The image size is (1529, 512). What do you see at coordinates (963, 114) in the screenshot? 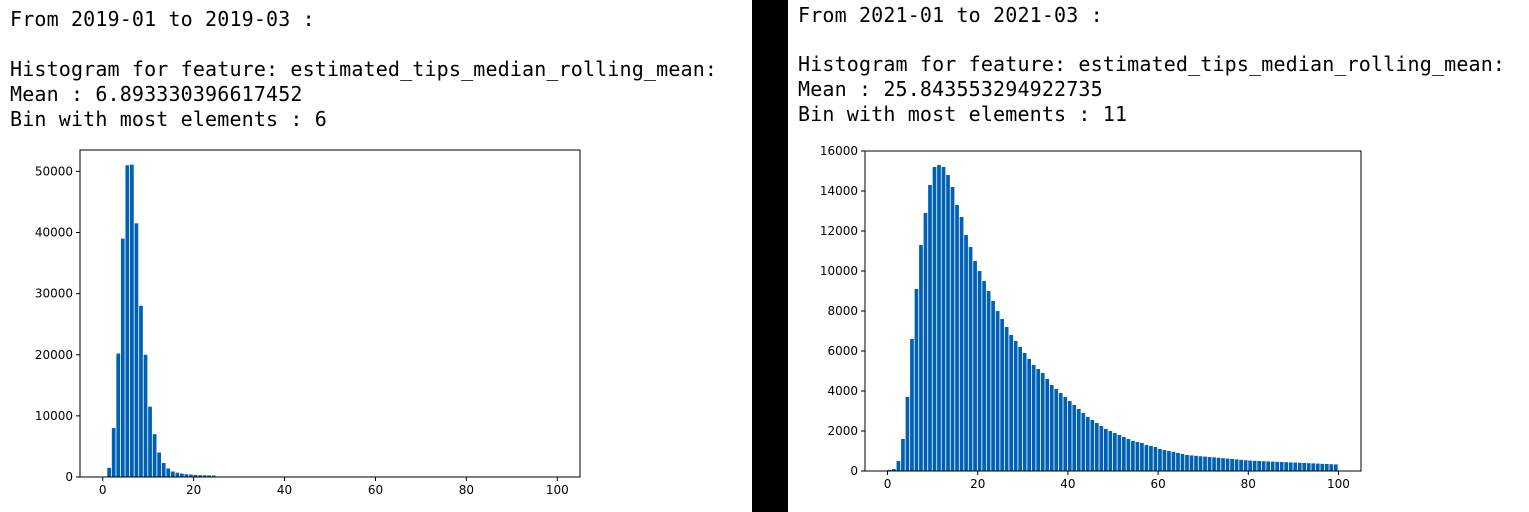
I see `max-bin-text: Bin with most elements : 11` at bounding box center [963, 114].